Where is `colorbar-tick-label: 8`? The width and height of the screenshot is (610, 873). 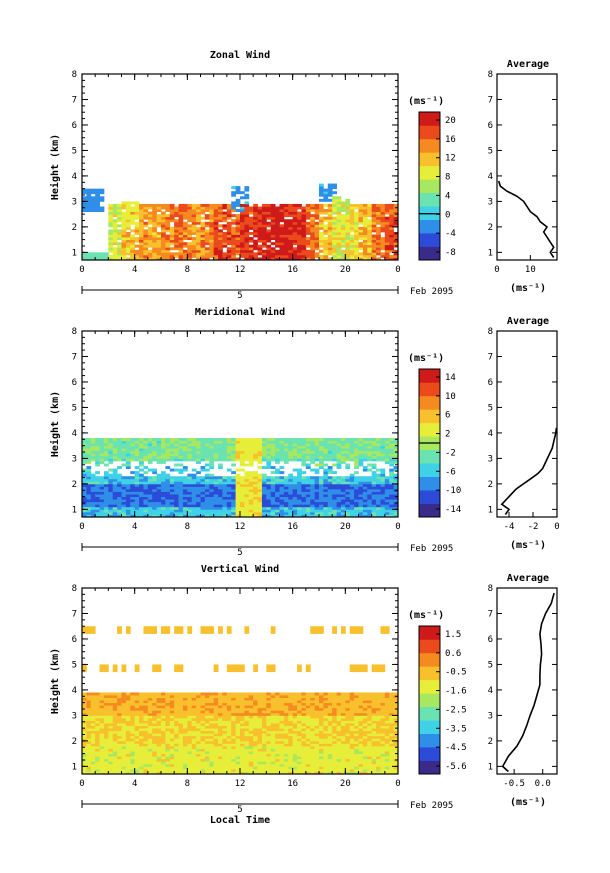 colorbar-tick-label: 8 is located at coordinates (447, 178).